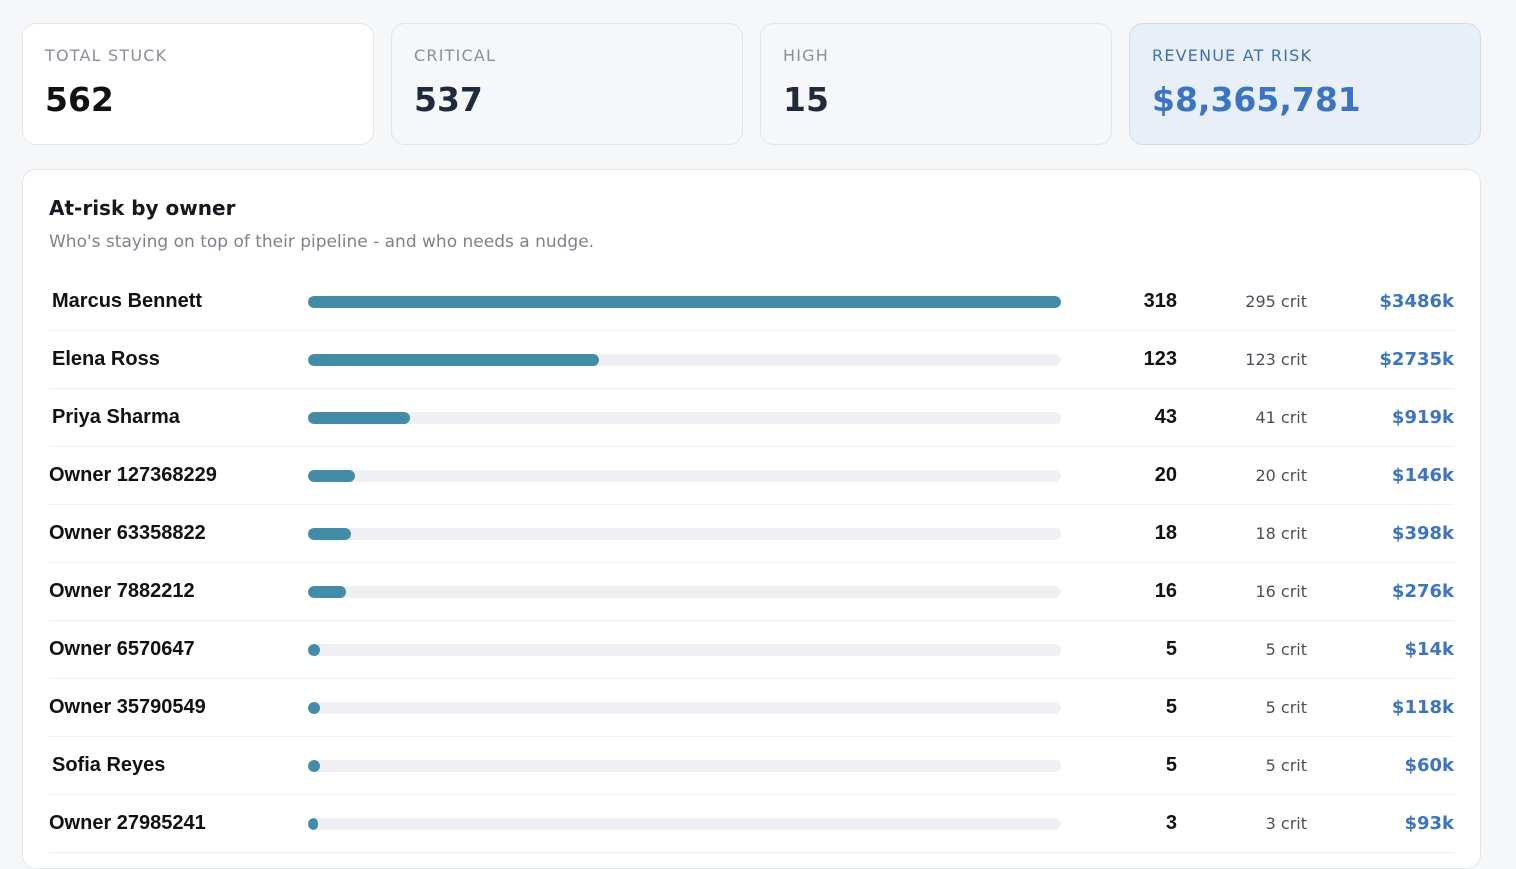 The image size is (1516, 869). What do you see at coordinates (127, 533) in the screenshot?
I see `owner-name: Owner 63358822` at bounding box center [127, 533].